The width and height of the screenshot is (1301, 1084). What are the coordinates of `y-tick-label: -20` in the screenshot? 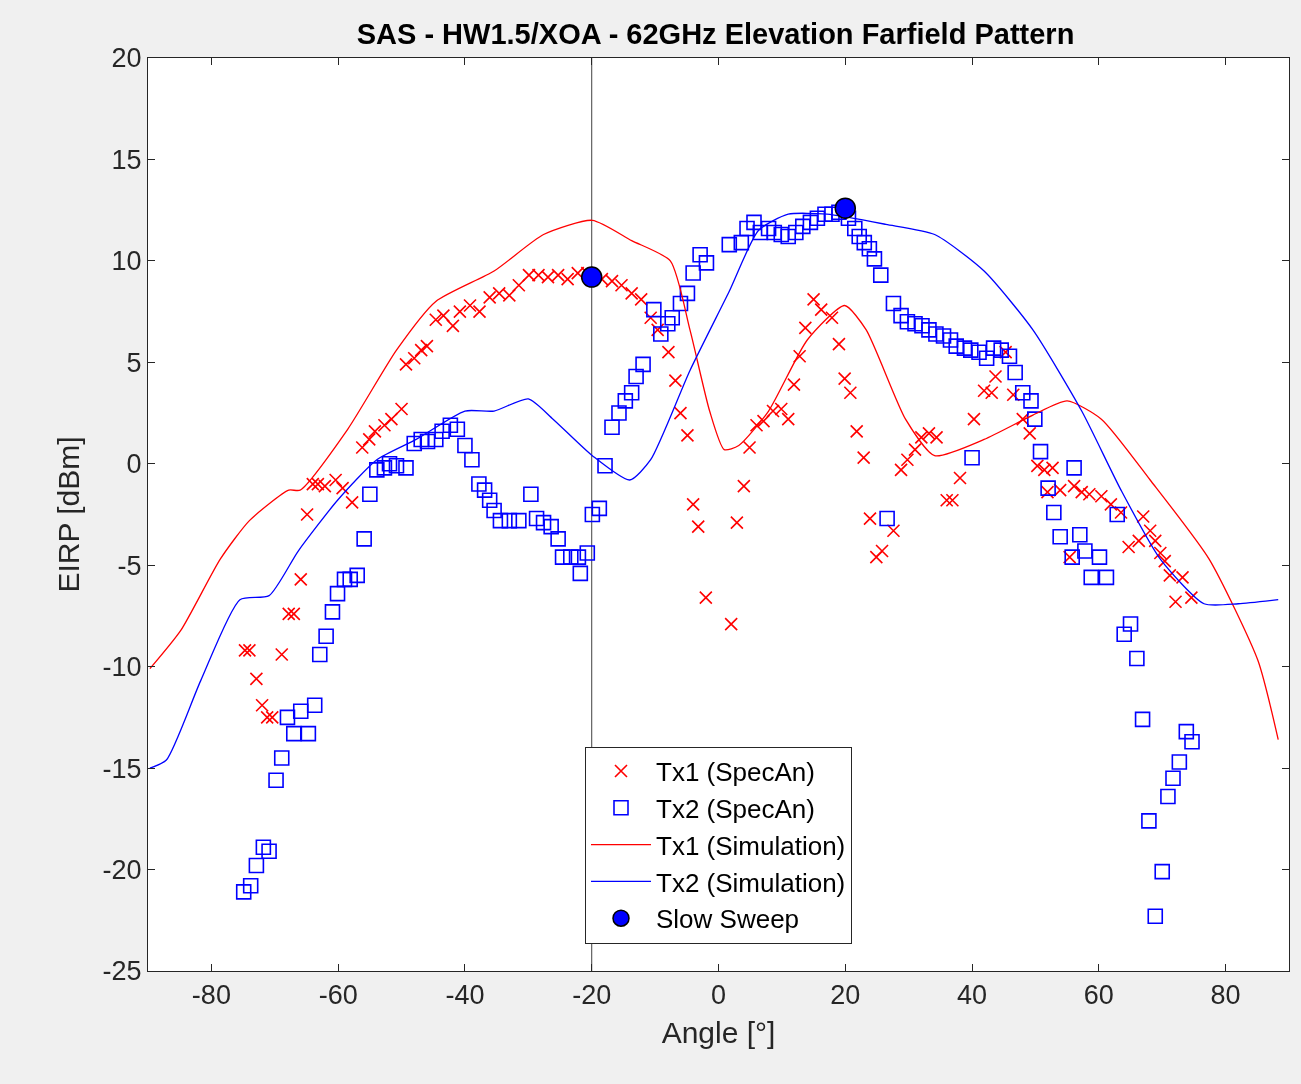 It's located at (122, 870).